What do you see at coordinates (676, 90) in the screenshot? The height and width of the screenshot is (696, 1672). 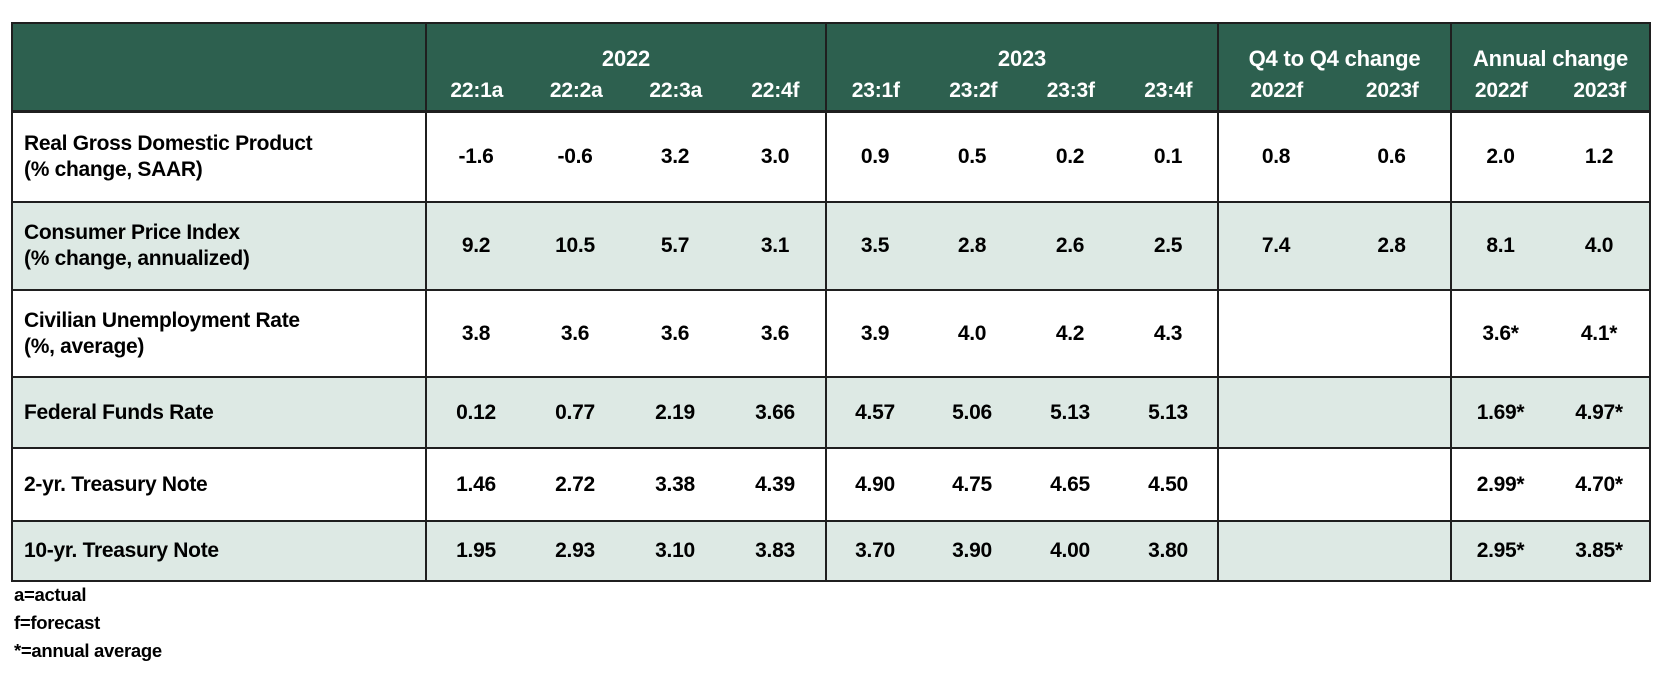 I see `quarter-label: 22:3a` at bounding box center [676, 90].